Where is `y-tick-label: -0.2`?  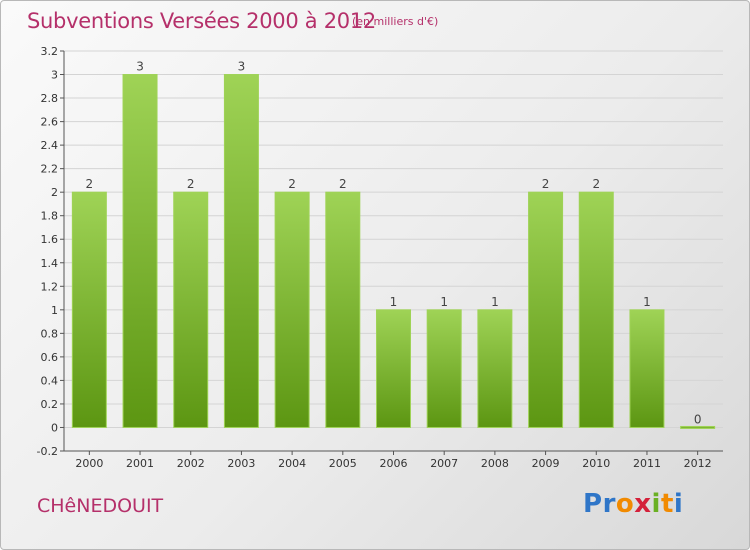 y-tick-label: -0.2 is located at coordinates (47, 451).